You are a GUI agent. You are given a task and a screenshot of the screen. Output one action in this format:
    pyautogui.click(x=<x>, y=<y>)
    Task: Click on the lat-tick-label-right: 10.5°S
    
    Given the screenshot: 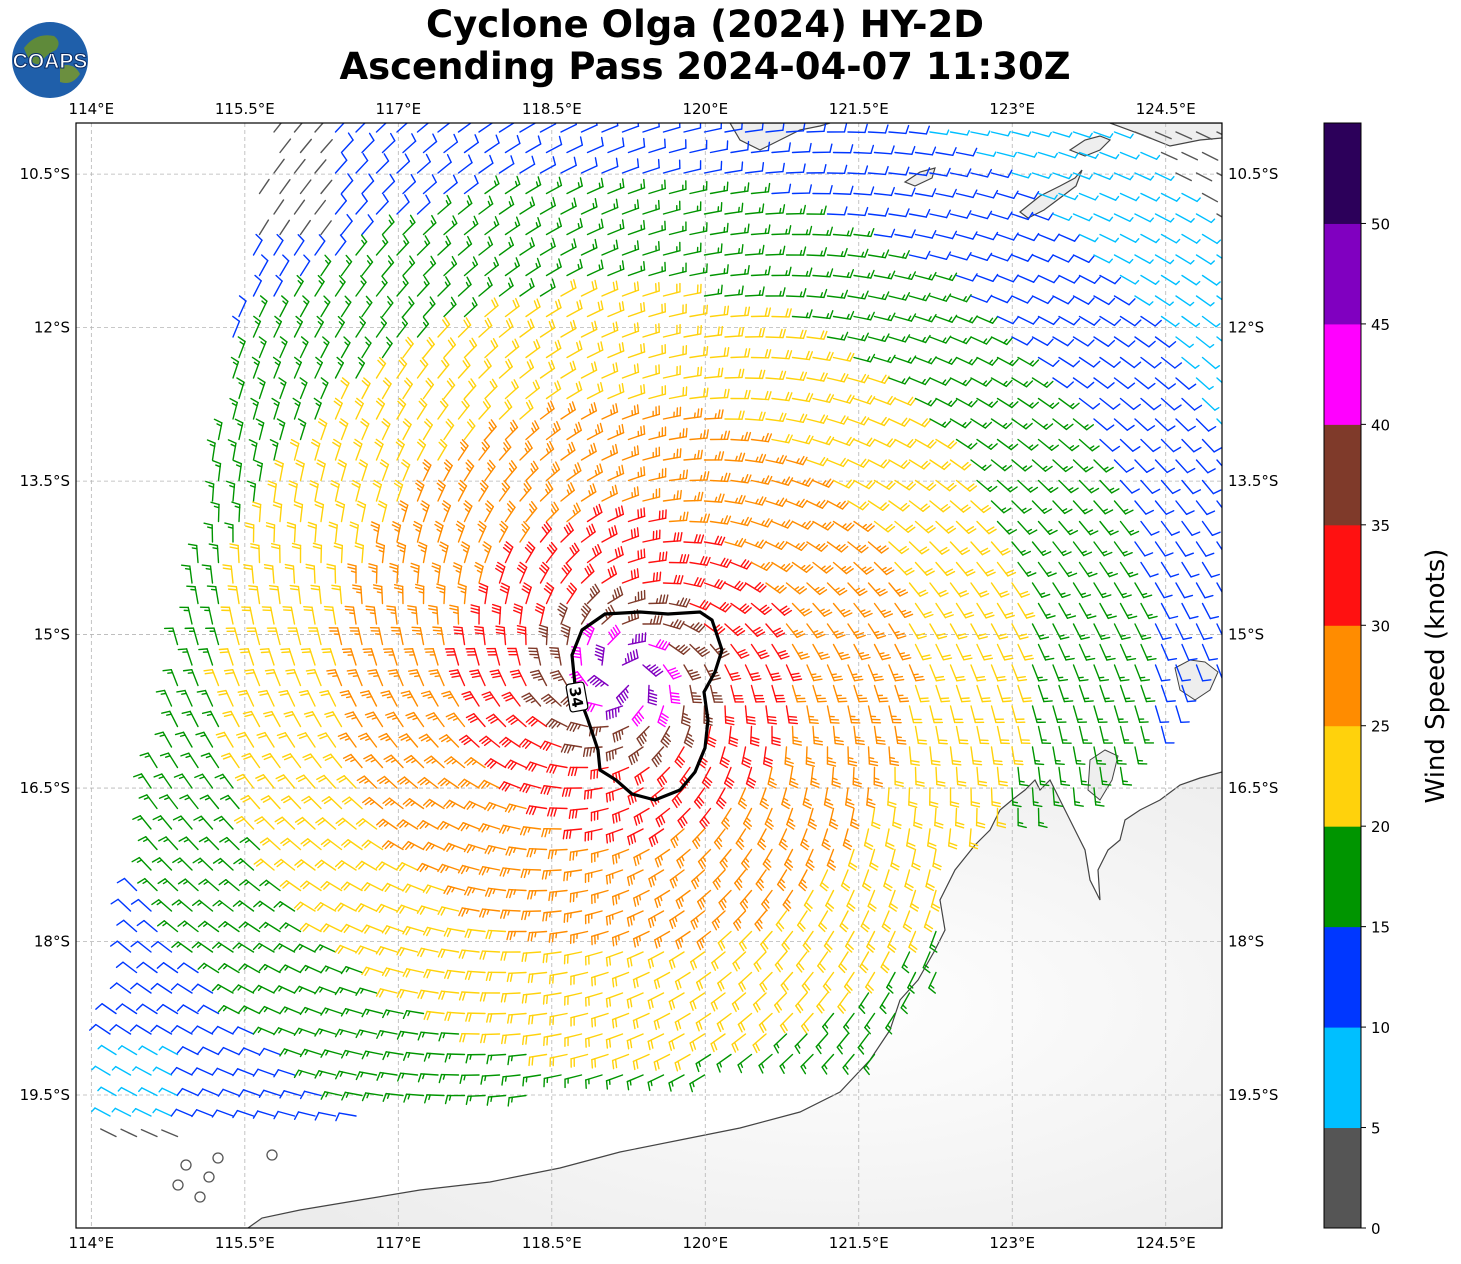 What is the action you would take?
    pyautogui.click(x=1253, y=174)
    